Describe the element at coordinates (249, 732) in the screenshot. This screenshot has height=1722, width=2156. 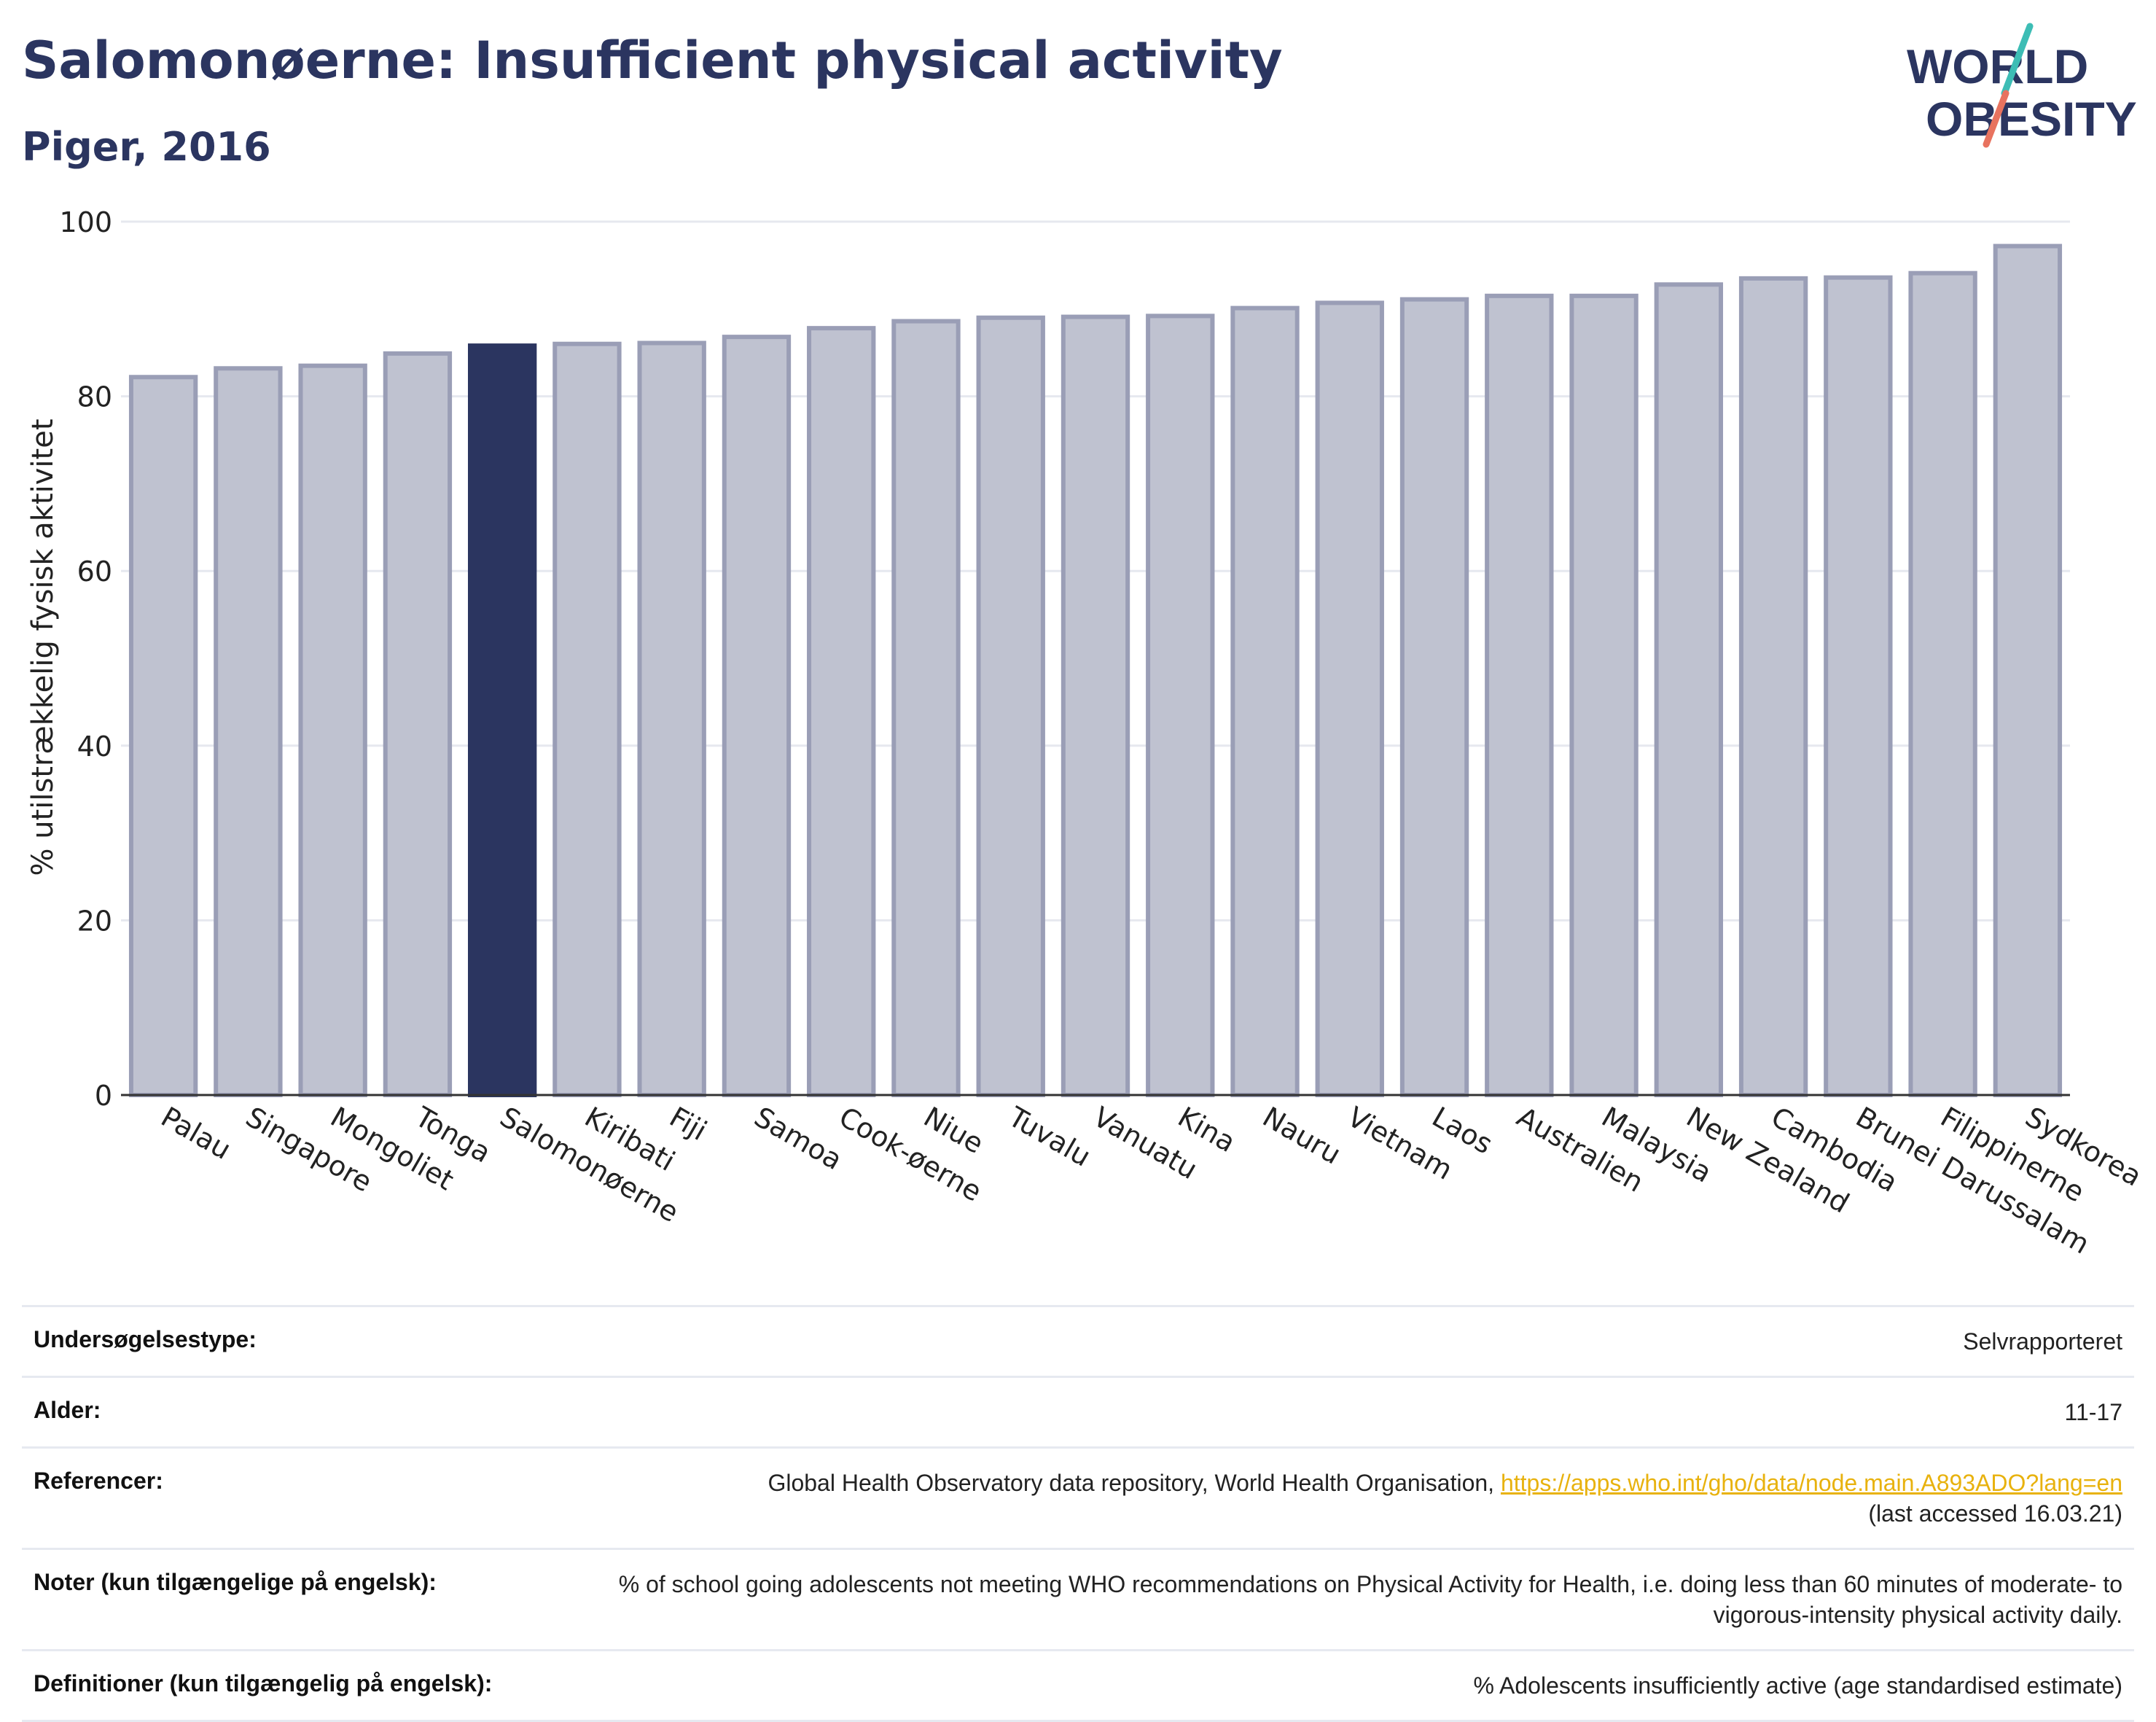
I see `bar-singapore` at that location.